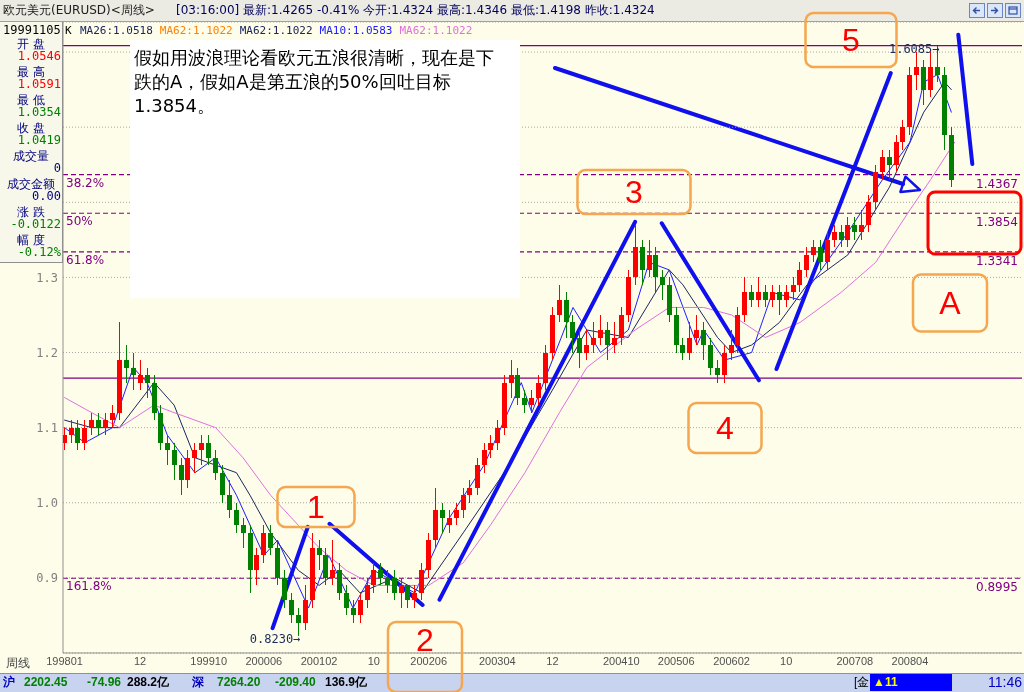 The image size is (1024, 692). Describe the element at coordinates (85, 259) in the screenshot. I see `annotation: 61.8%` at that location.